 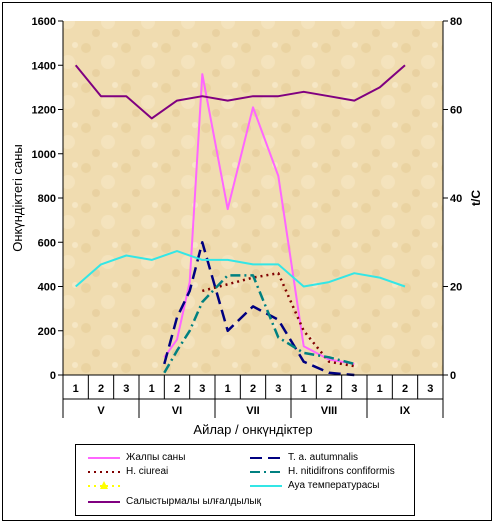 What do you see at coordinates (456, 111) in the screenshot?
I see `y-right-tick-label: 60` at bounding box center [456, 111].